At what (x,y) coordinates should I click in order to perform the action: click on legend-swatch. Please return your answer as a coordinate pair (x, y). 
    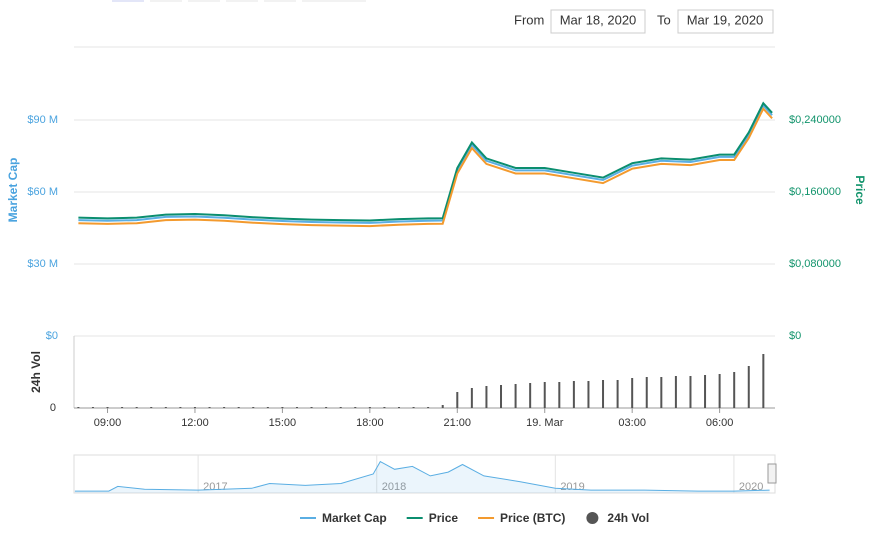
    Looking at the image, I should click on (592, 518).